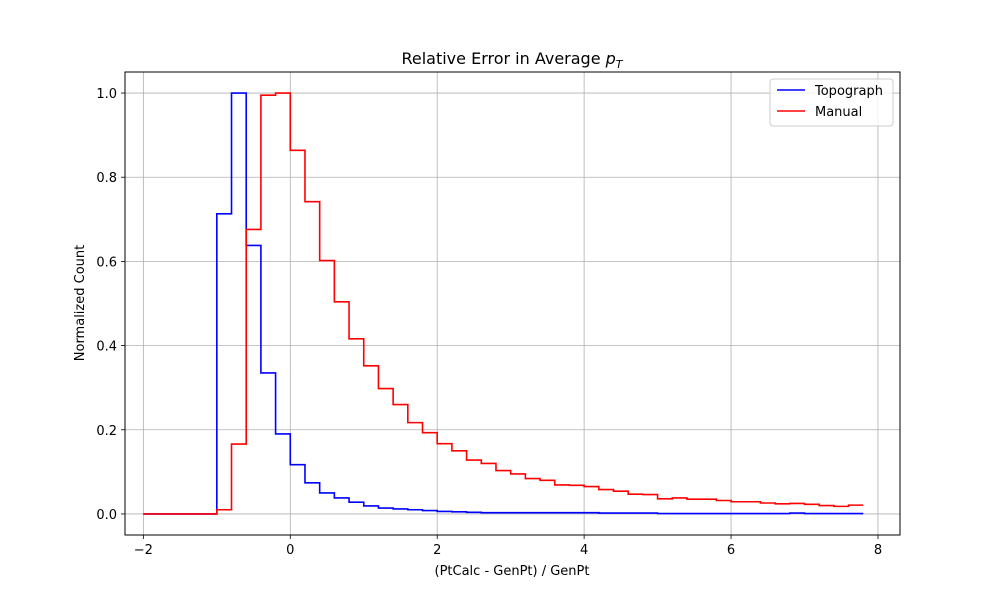 This screenshot has width=1000, height=600. Describe the element at coordinates (106, 262) in the screenshot. I see `y-tick-label: 0.6` at that location.